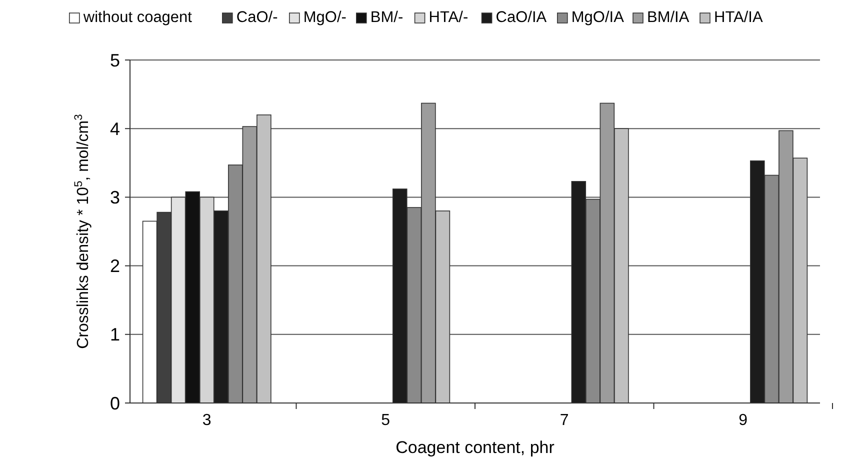 Image resolution: width=845 pixels, height=459 pixels. I want to click on y-tick-label: 4, so click(115, 128).